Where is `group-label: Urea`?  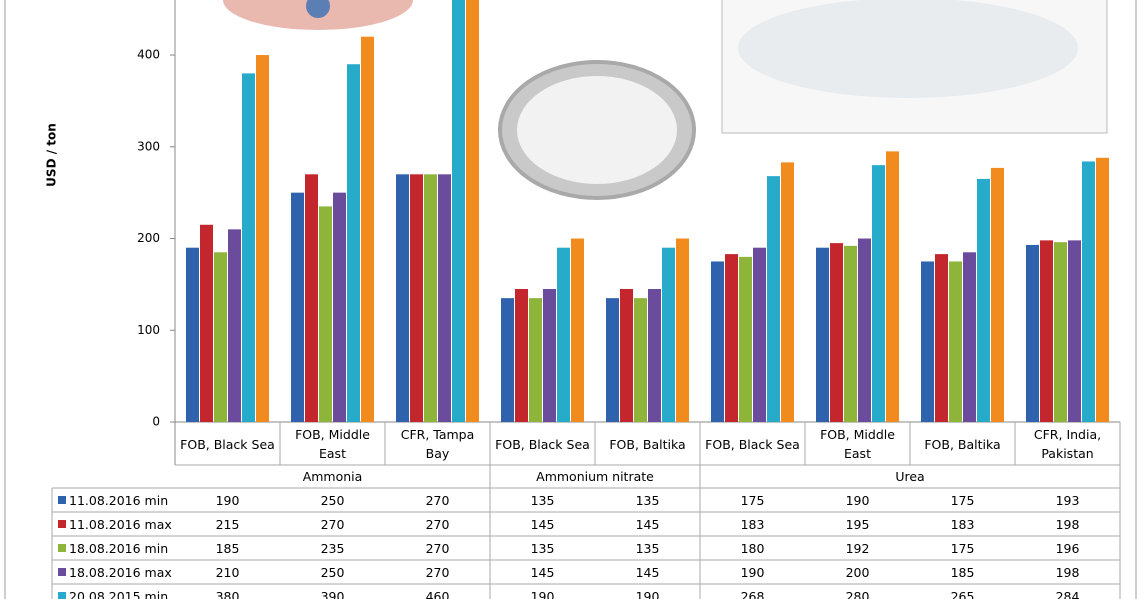
group-label: Urea is located at coordinates (910, 476).